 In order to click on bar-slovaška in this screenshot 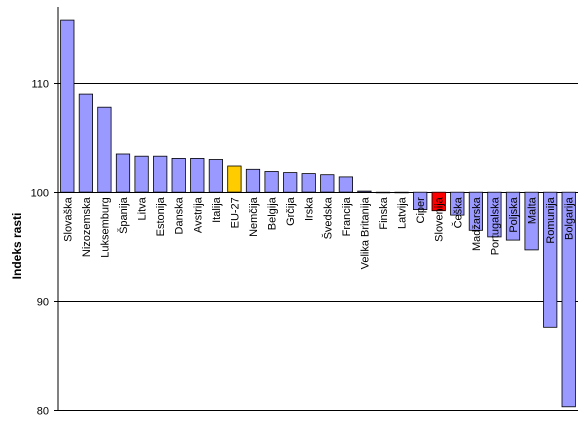, I will do `click(67, 106)`.